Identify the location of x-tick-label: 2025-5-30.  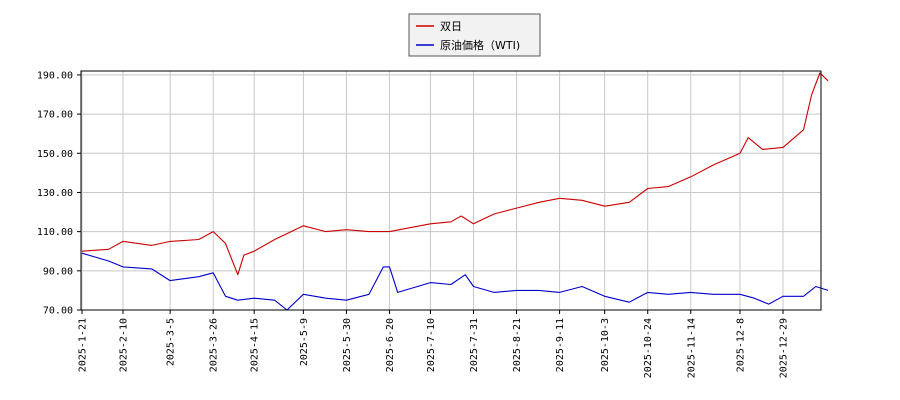
(347, 345).